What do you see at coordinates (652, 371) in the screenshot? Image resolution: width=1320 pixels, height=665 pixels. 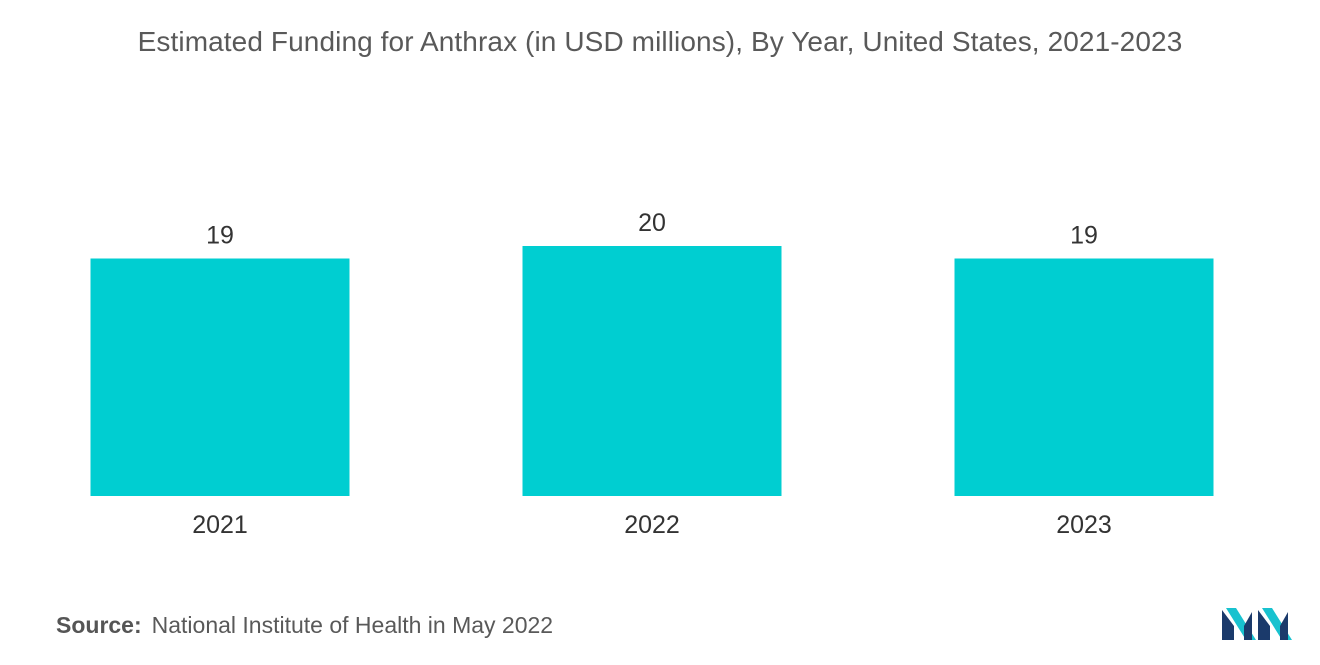 I see `bar-2022` at bounding box center [652, 371].